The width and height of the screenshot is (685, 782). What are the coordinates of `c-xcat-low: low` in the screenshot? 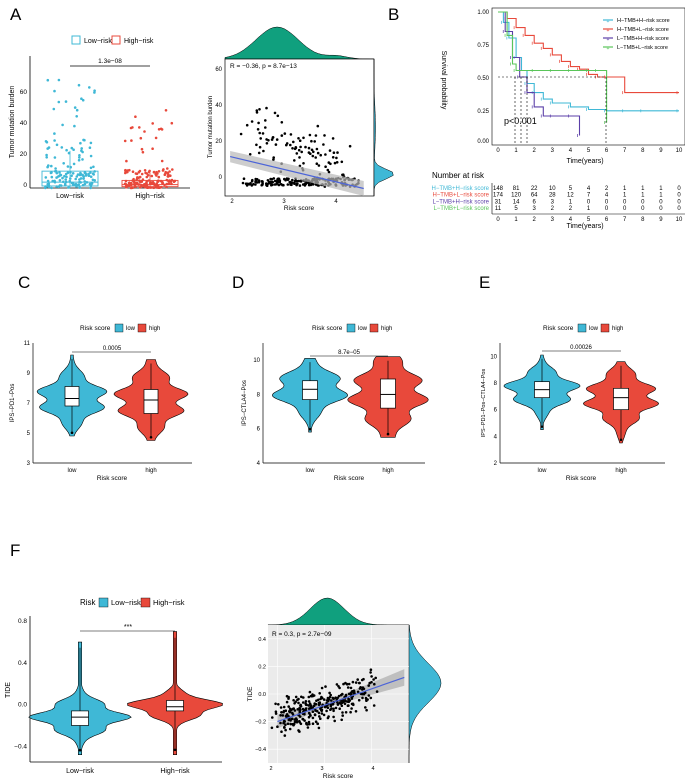 It's located at (72, 471).